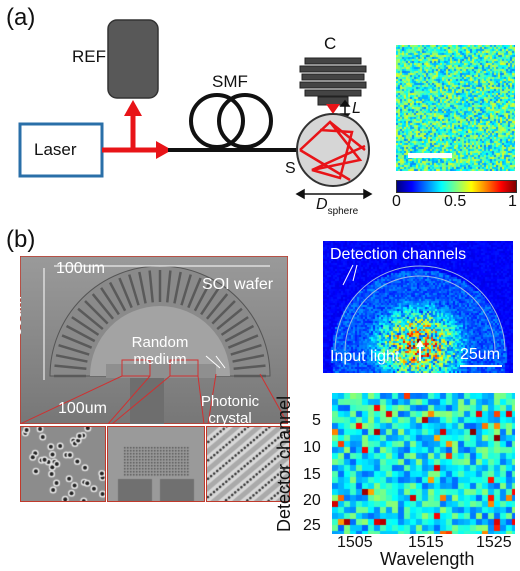  I want to click on panel-a-label: (a), so click(21, 17).